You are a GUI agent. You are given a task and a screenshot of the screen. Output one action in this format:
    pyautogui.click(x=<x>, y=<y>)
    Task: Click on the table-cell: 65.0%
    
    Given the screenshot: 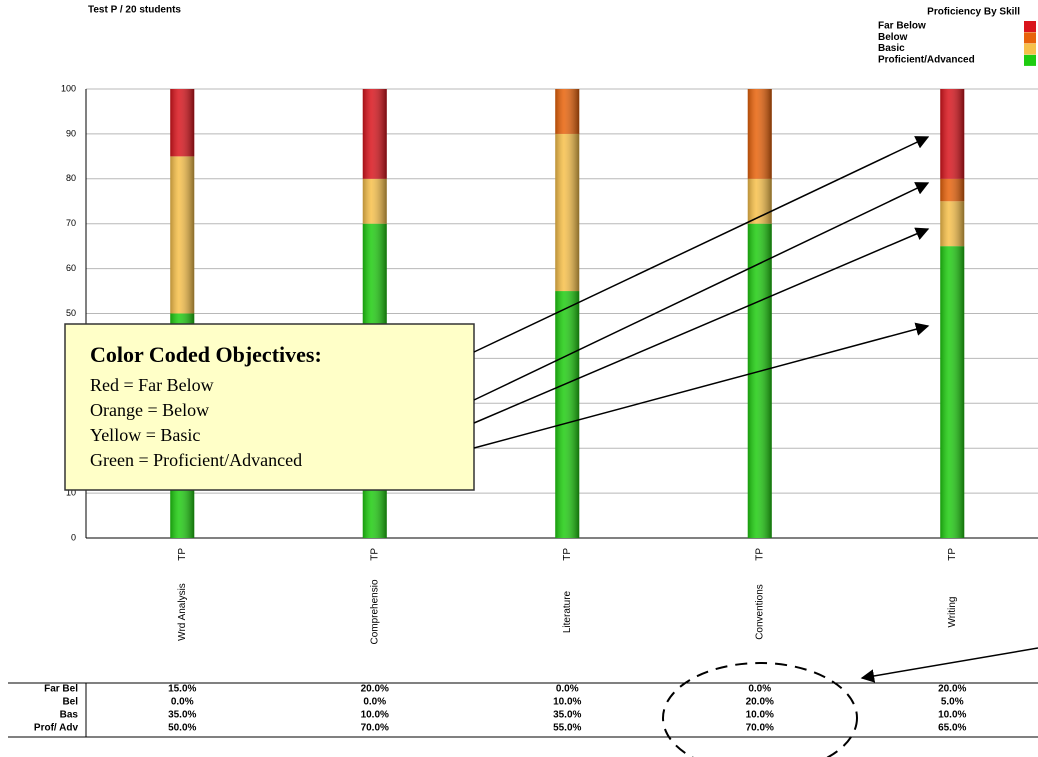 What is the action you would take?
    pyautogui.click(x=952, y=728)
    